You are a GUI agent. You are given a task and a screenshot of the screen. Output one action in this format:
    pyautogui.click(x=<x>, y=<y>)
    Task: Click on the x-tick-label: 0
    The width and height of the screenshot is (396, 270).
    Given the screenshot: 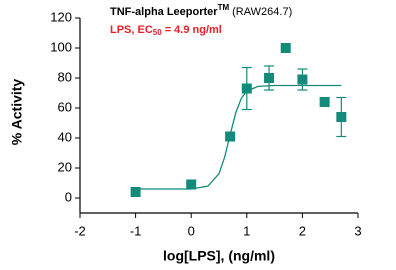 What is the action you would take?
    pyautogui.click(x=191, y=230)
    